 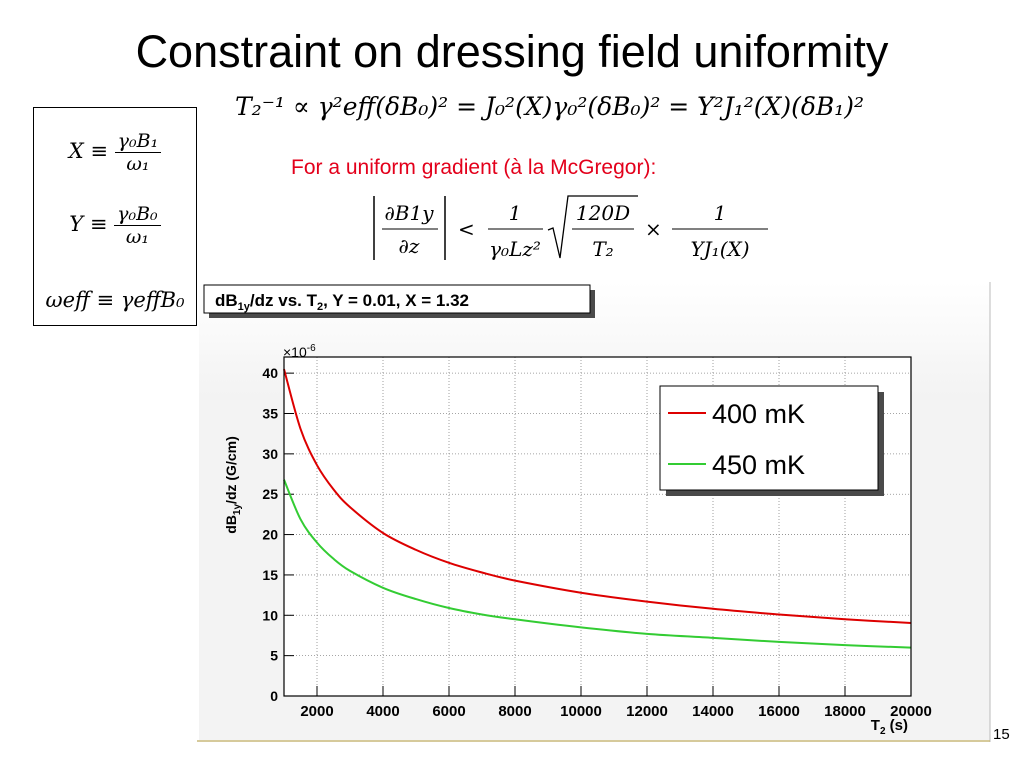 What do you see at coordinates (448, 711) in the screenshot?
I see `x-tick-label: 6000` at bounding box center [448, 711].